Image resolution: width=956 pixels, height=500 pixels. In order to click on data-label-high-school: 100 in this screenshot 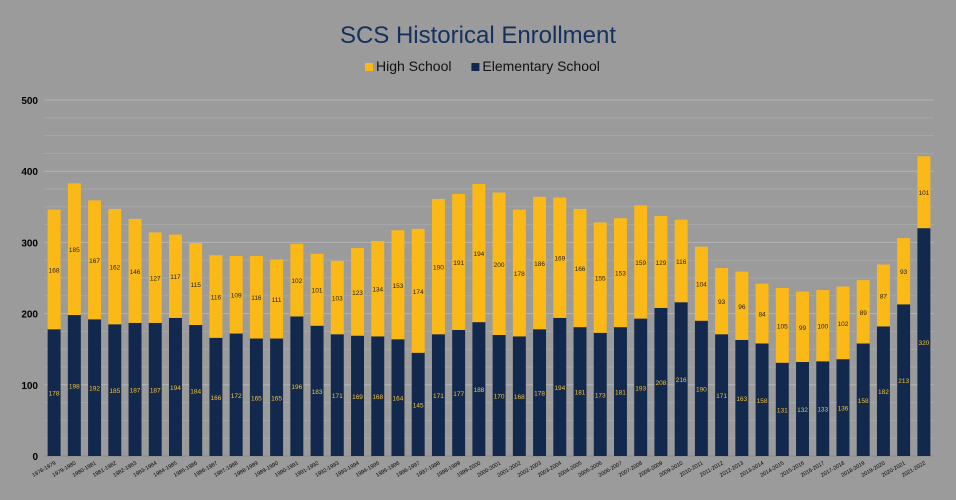, I will do `click(822, 327)`.